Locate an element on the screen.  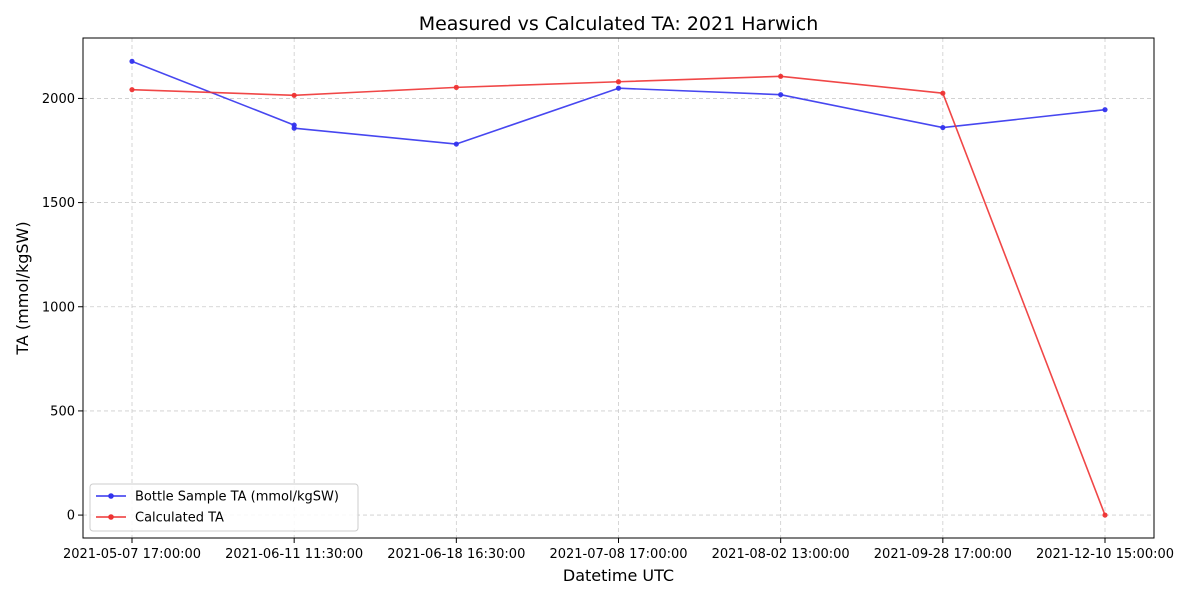
x-tick-label: 2021-05-07 17:00:00 is located at coordinates (132, 554).